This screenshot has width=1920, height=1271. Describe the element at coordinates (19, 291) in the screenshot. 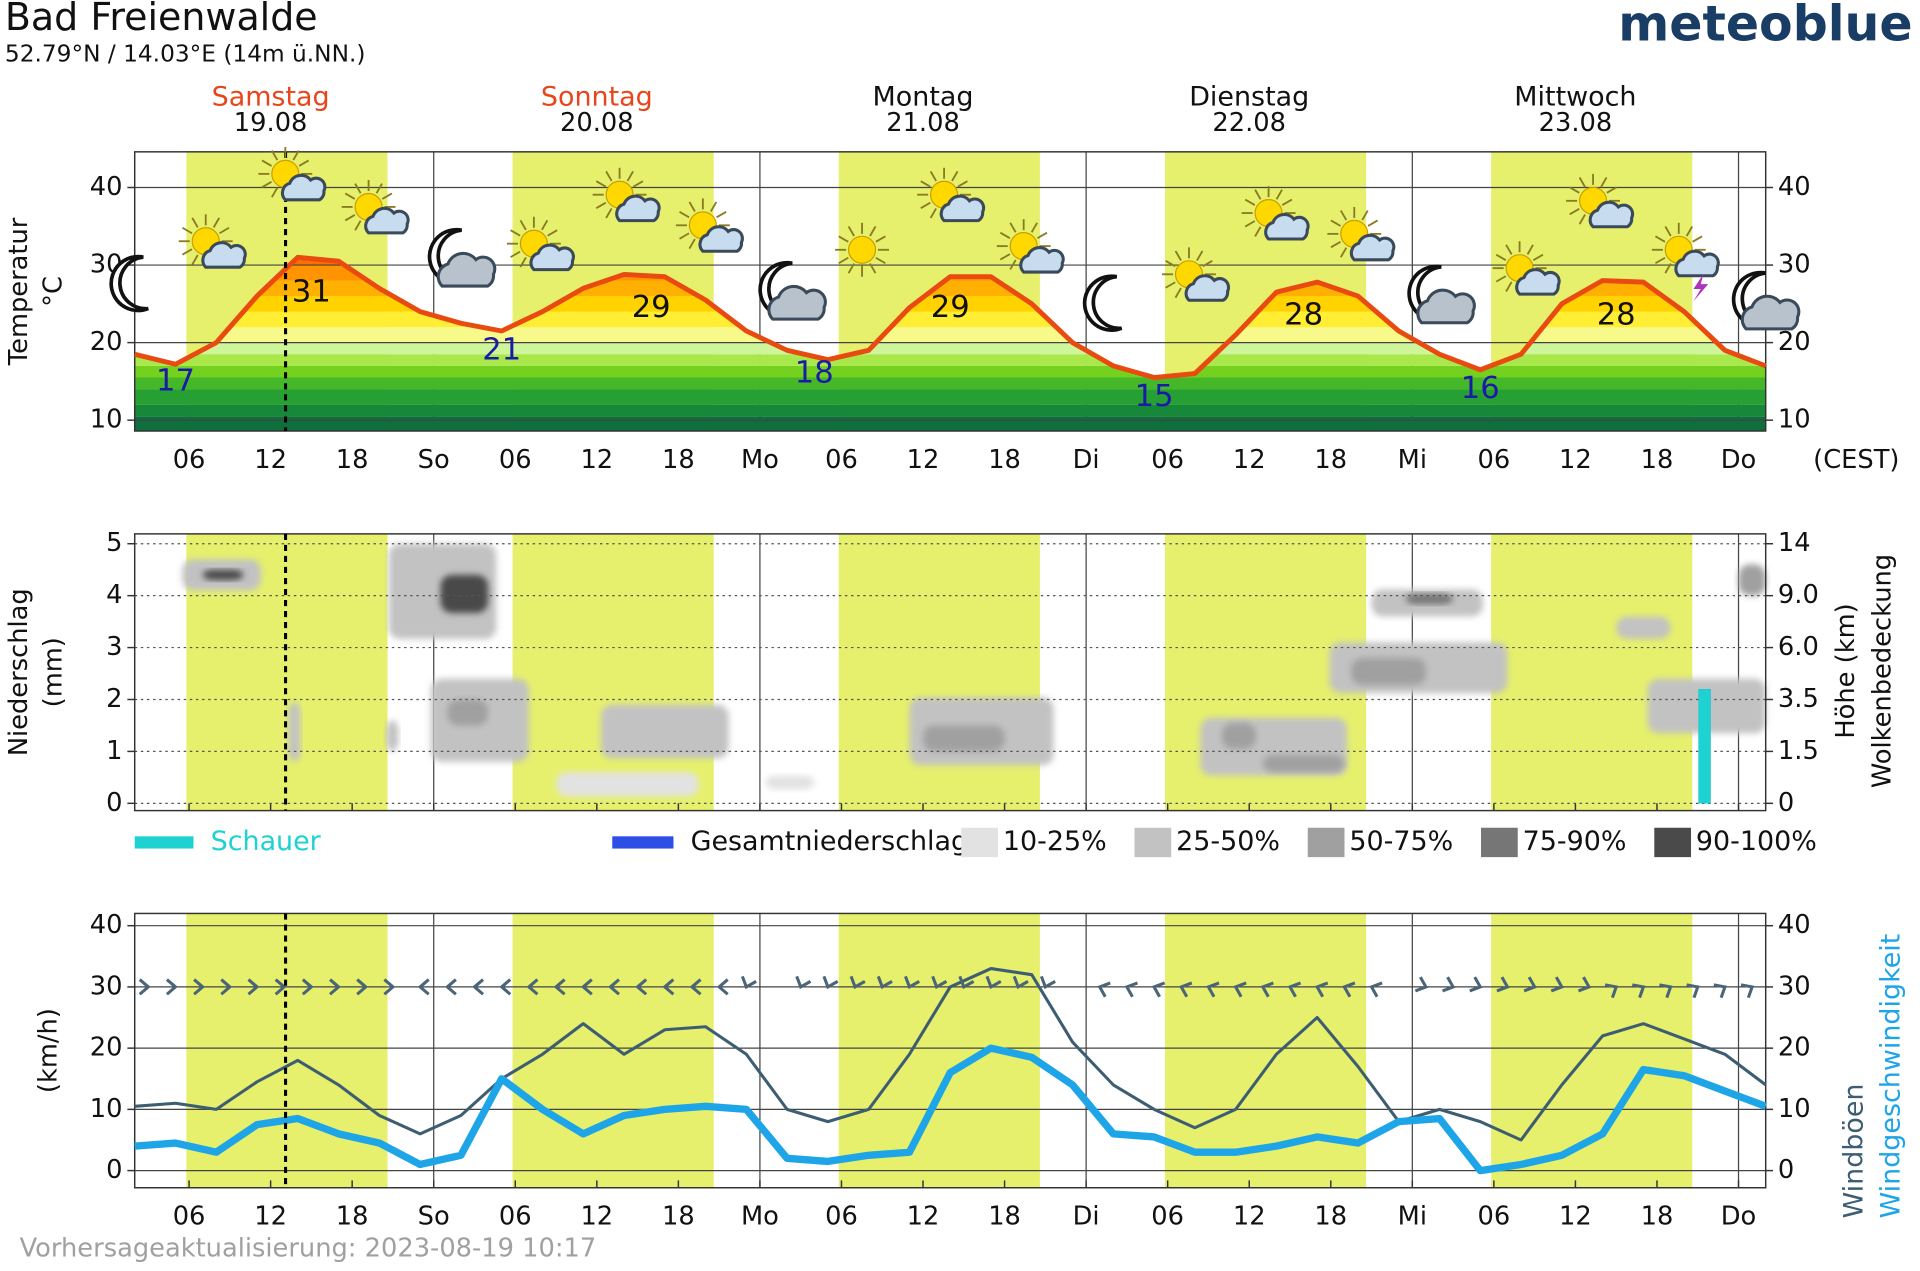

I see `axis-label: Temperatur` at that location.